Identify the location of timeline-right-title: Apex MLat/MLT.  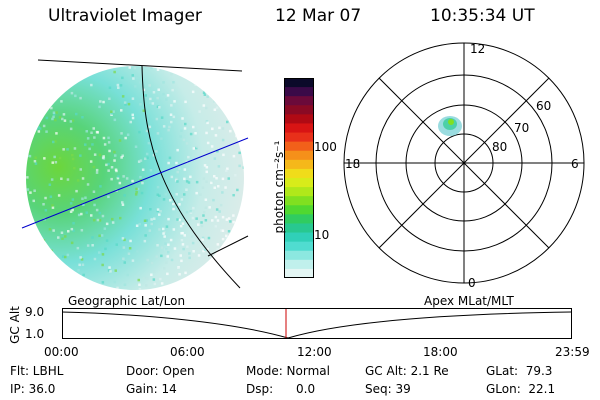
(469, 301).